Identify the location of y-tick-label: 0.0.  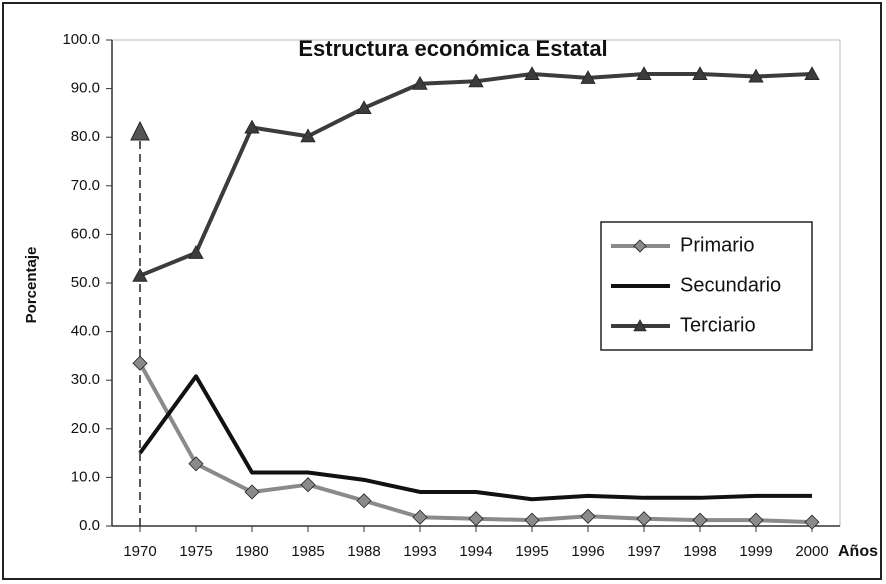
(89, 525).